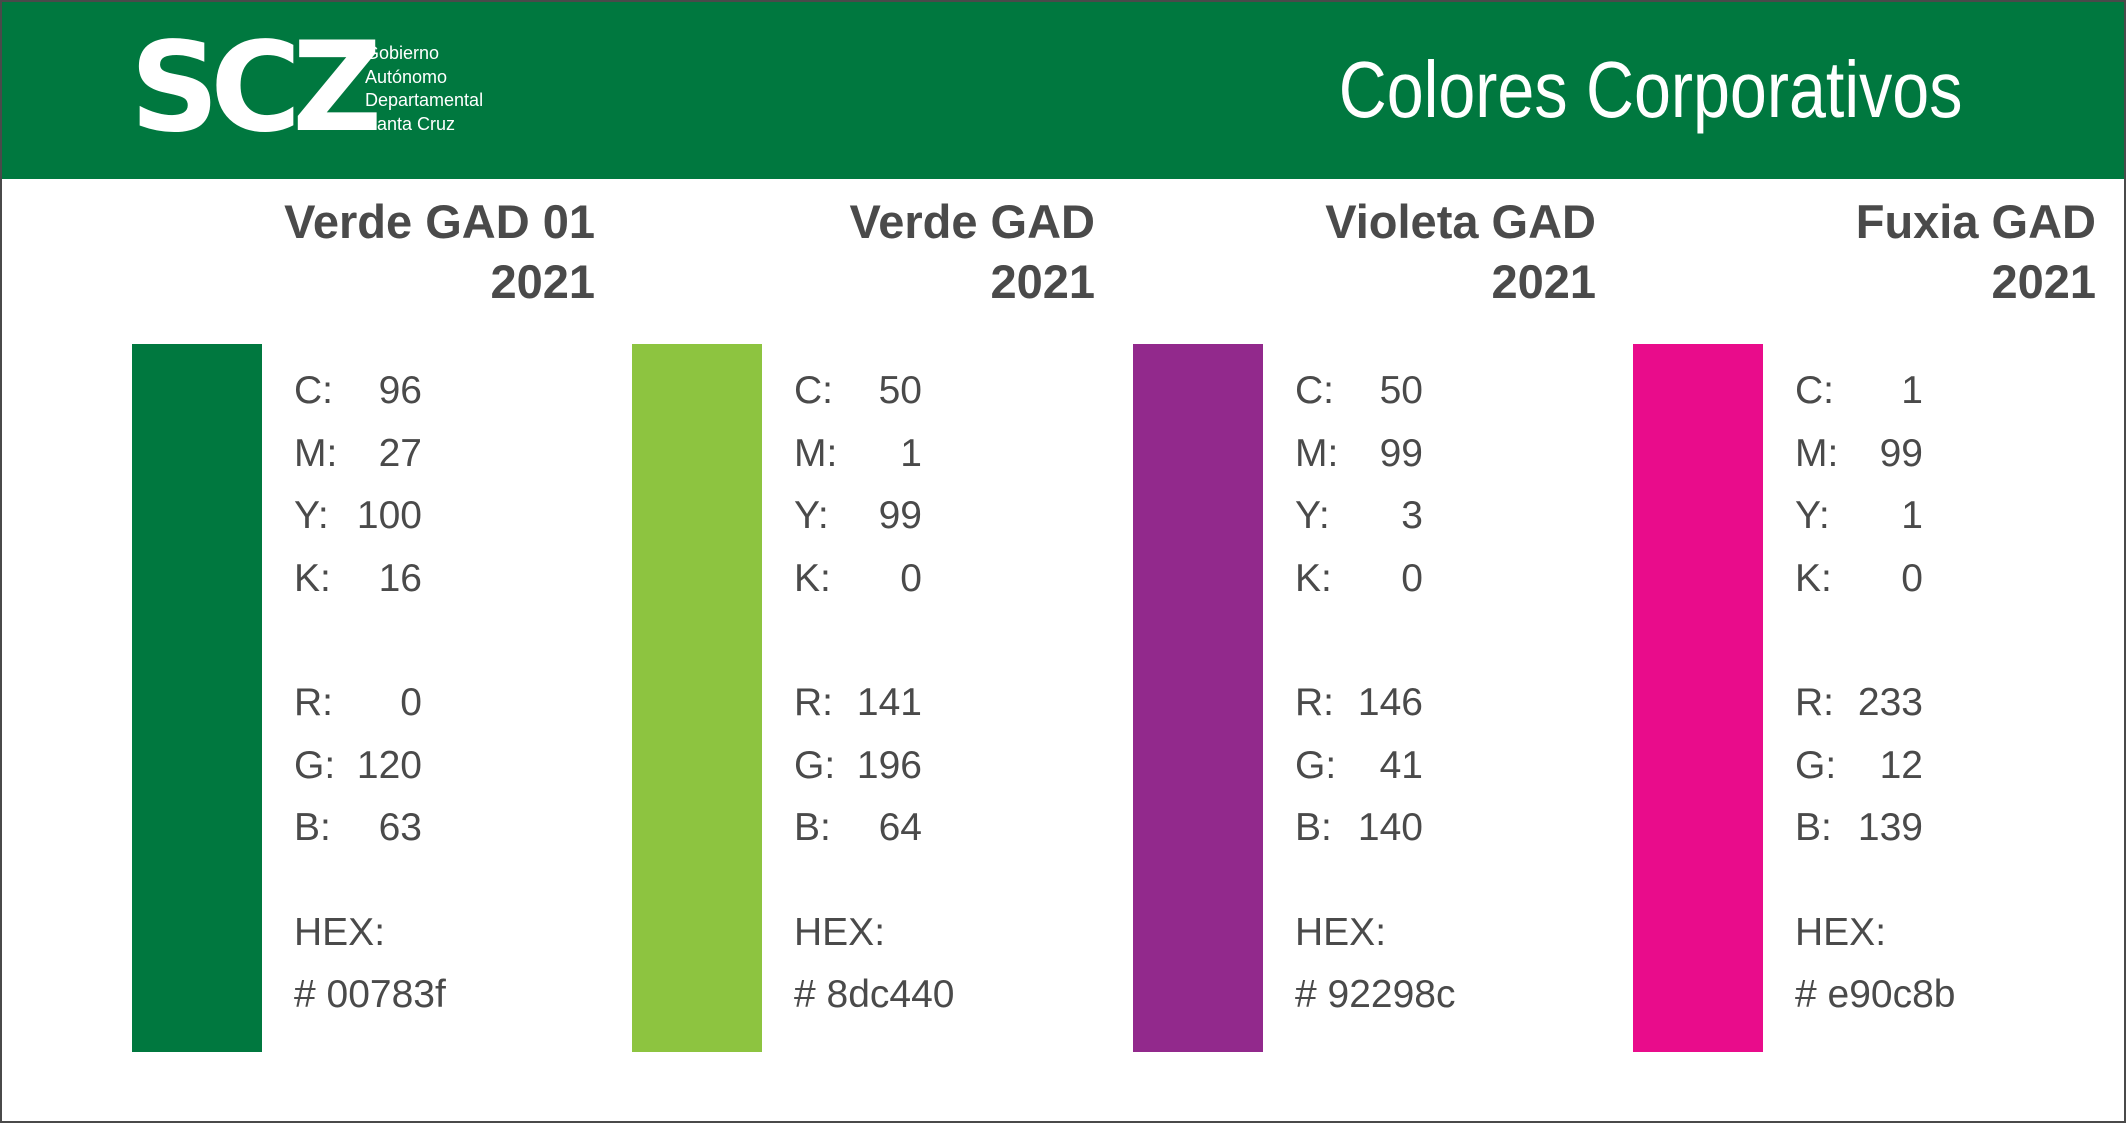 The height and width of the screenshot is (1123, 2126). I want to click on spec-y: Y: 100, so click(454, 516).